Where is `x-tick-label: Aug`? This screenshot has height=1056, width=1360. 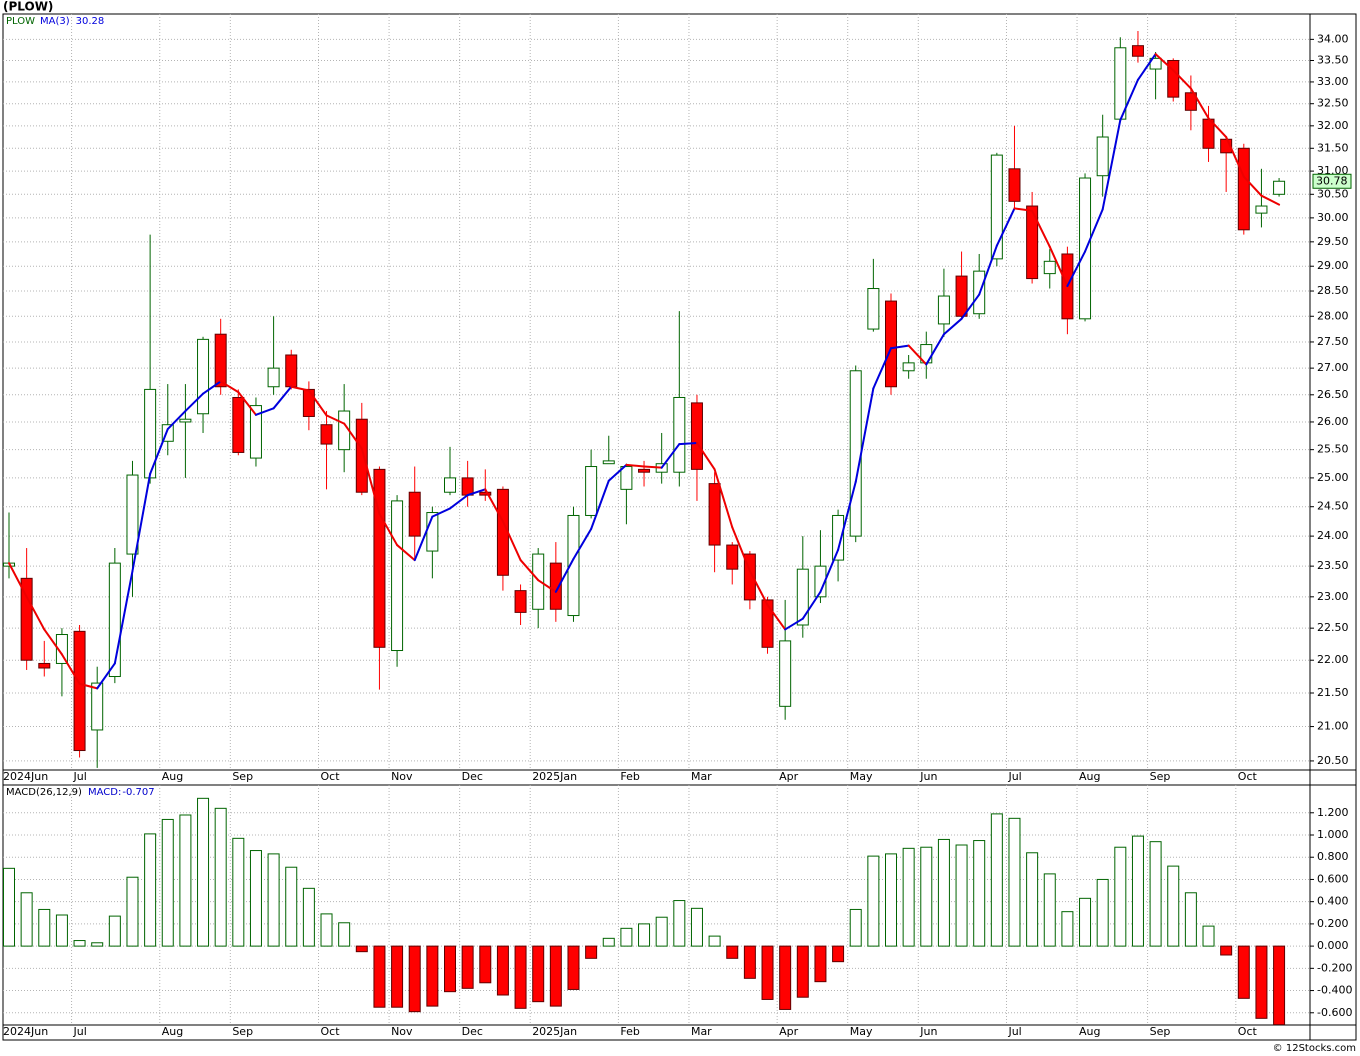
x-tick-label: Aug is located at coordinates (1089, 1031).